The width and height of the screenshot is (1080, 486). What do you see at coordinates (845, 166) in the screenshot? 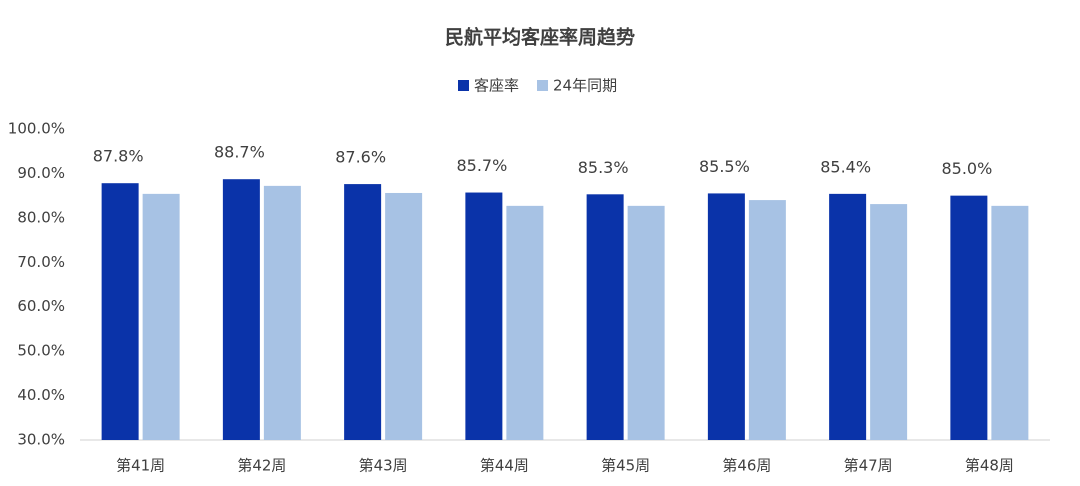
I see `value-label: 85.4%` at bounding box center [845, 166].